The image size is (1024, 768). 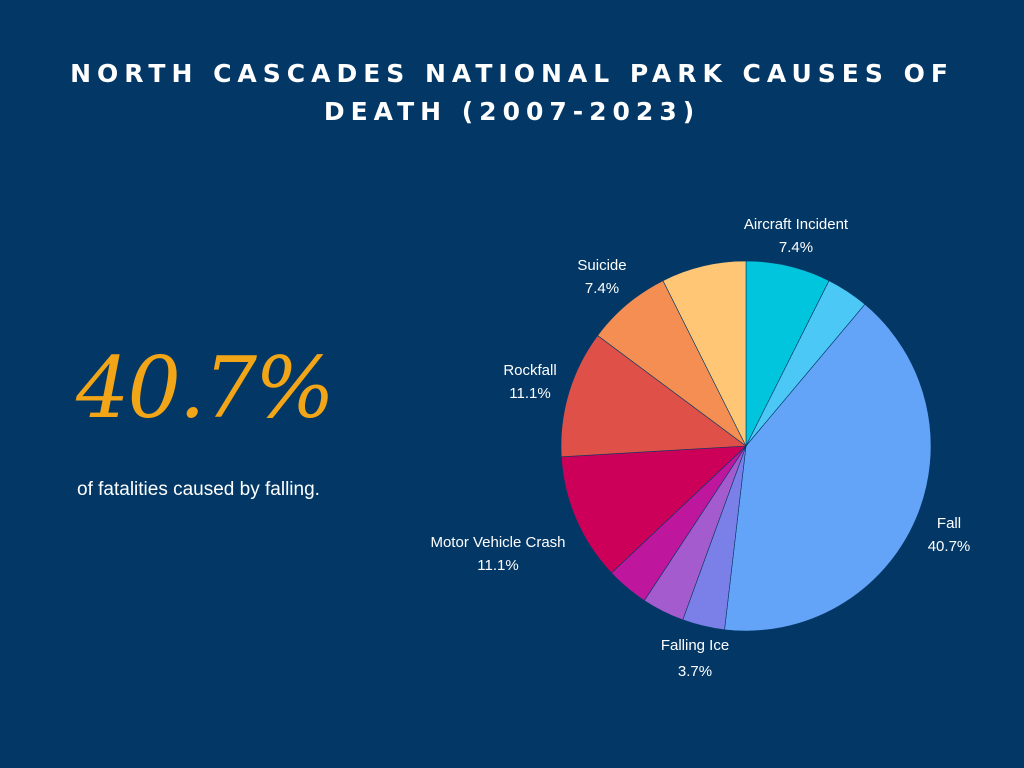 What do you see at coordinates (602, 288) in the screenshot?
I see `slice-value-8: 7.4%` at bounding box center [602, 288].